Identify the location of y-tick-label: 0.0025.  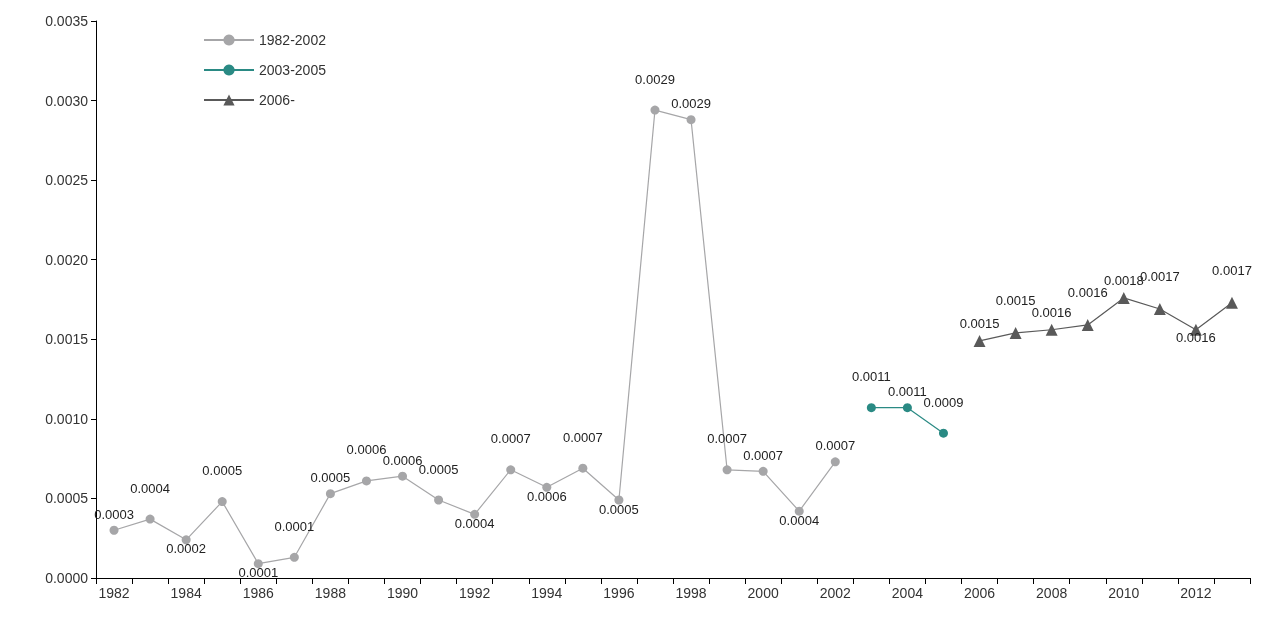
(67, 180).